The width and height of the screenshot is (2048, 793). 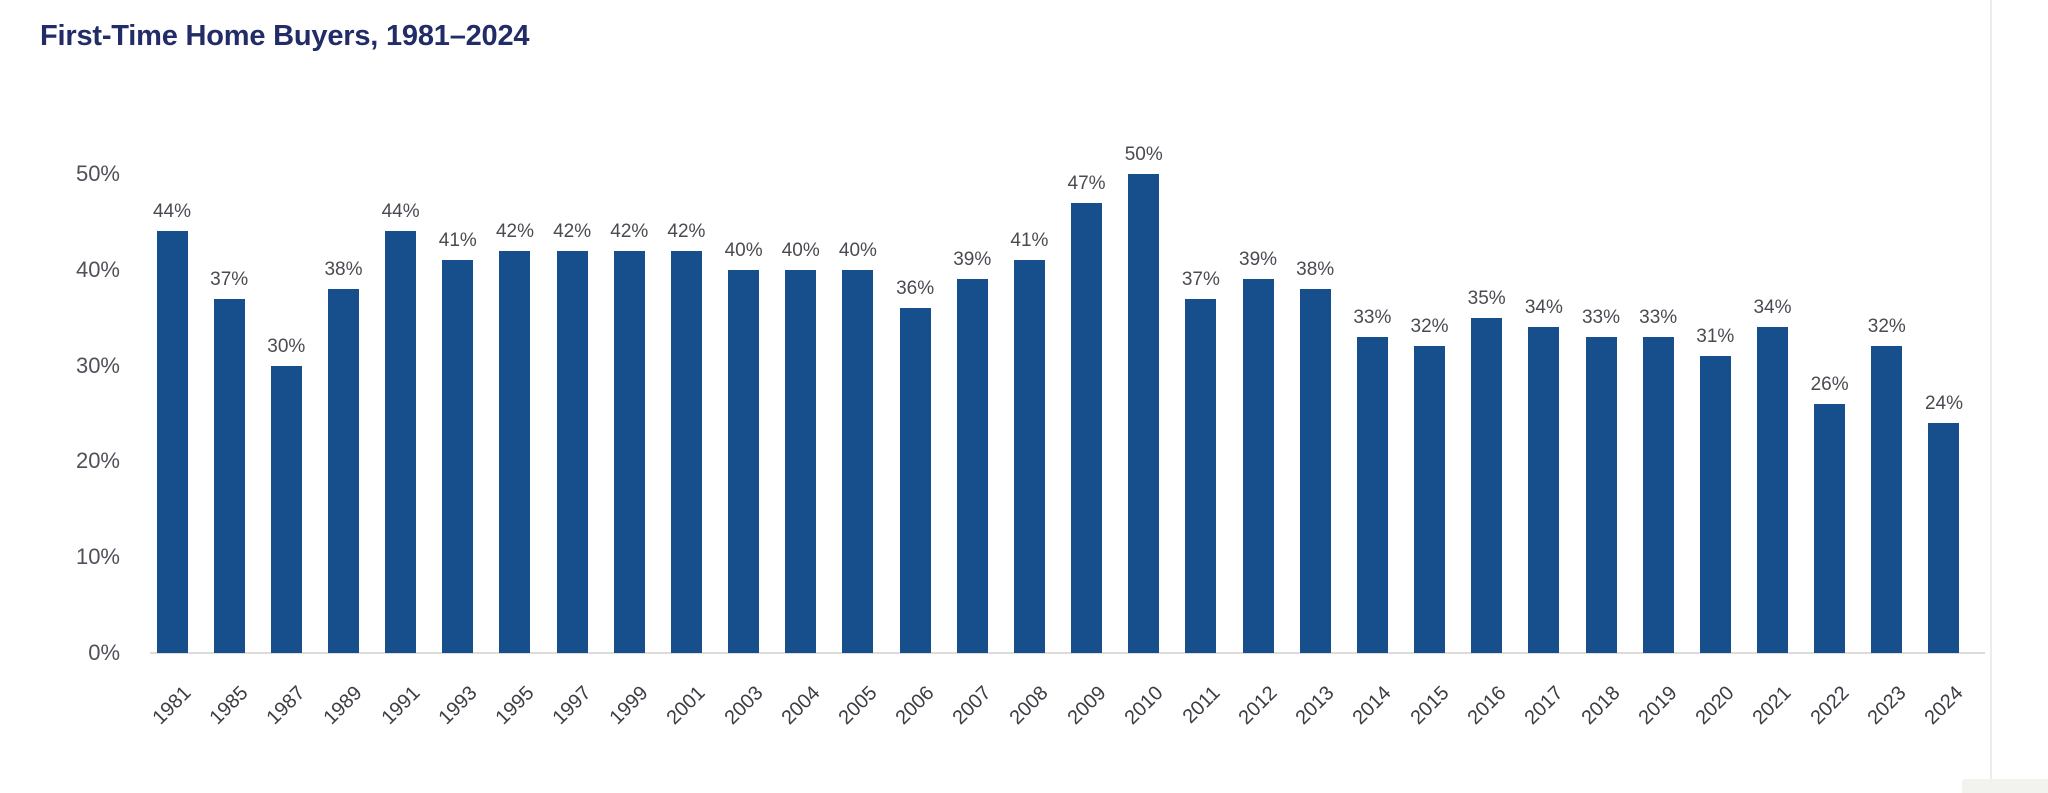 I want to click on bar-1999, so click(x=629, y=451).